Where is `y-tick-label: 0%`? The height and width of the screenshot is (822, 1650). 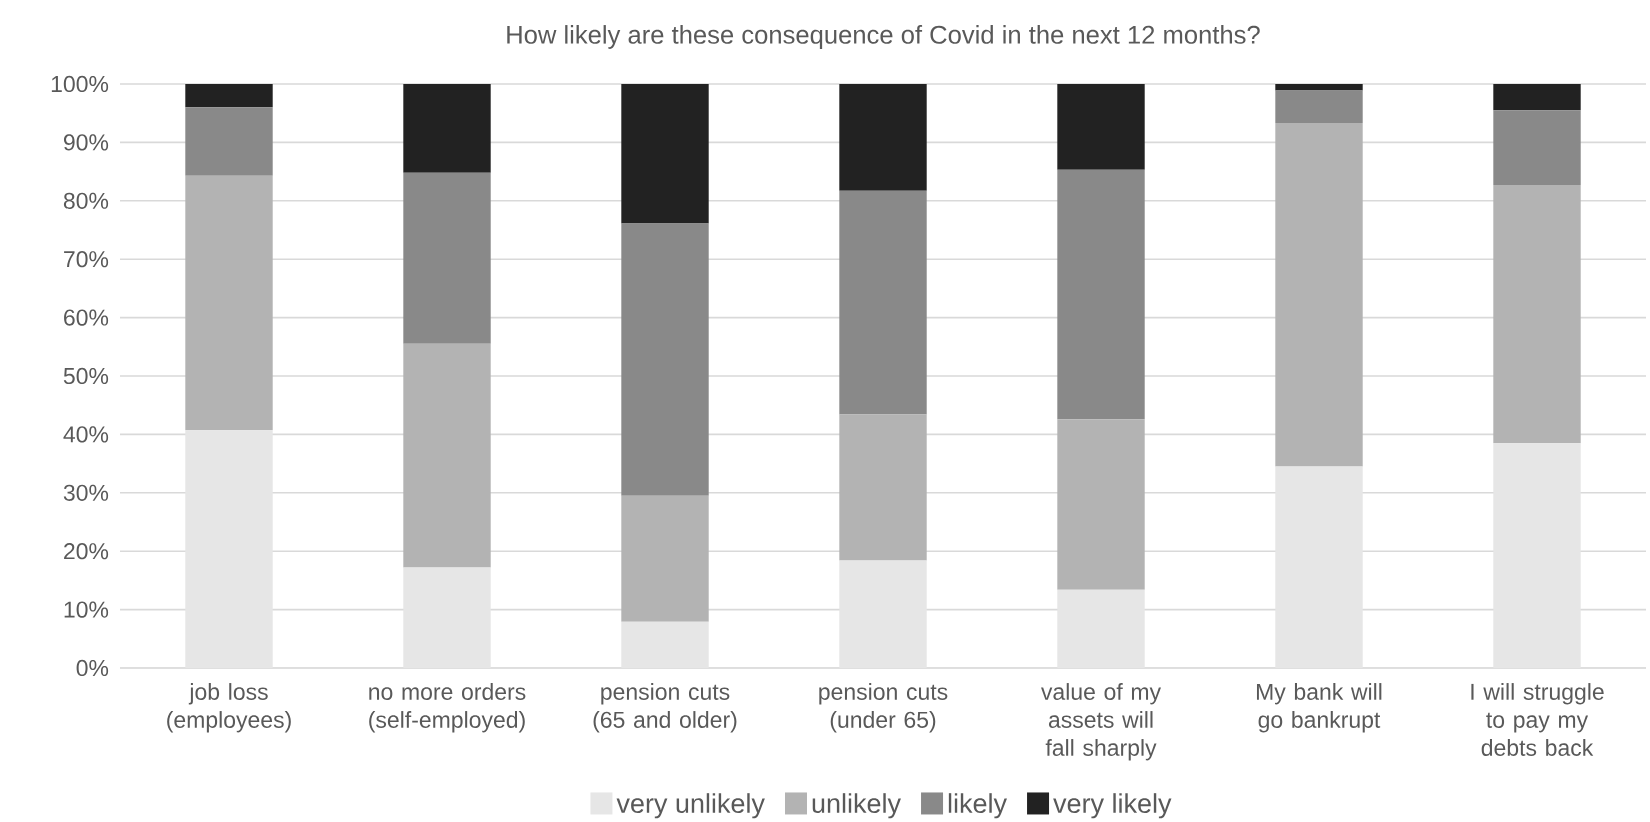
y-tick-label: 0% is located at coordinates (92, 668).